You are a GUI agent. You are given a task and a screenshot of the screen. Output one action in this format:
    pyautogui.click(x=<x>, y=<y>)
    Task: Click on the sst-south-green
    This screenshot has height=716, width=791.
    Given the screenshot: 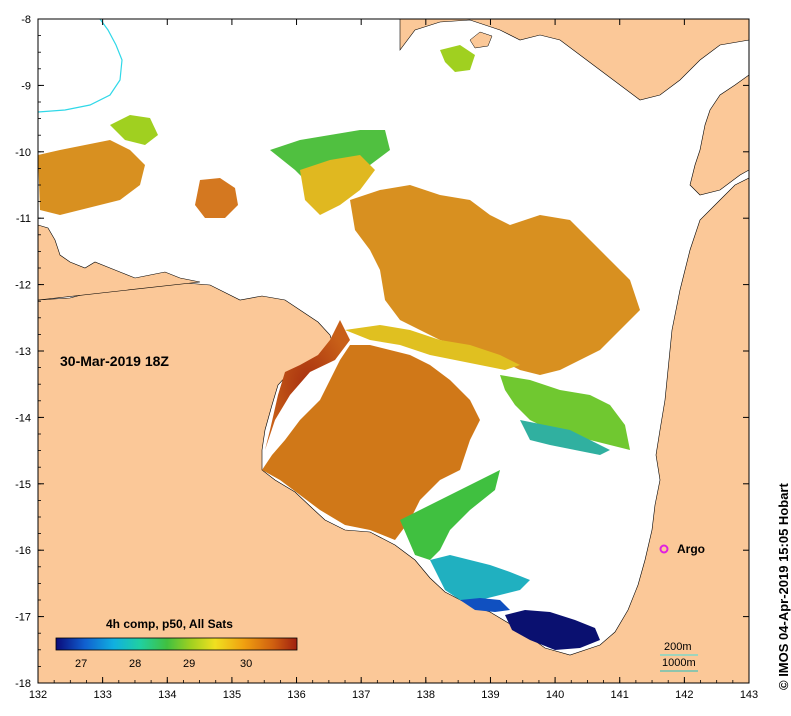 What is the action you would take?
    pyautogui.click(x=450, y=515)
    